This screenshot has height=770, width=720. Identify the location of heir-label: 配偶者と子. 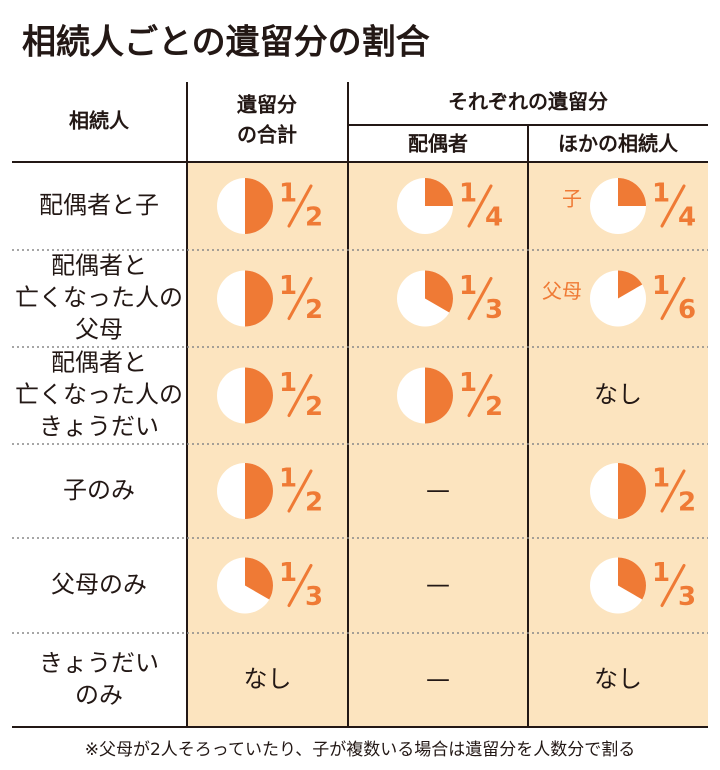
(99, 205).